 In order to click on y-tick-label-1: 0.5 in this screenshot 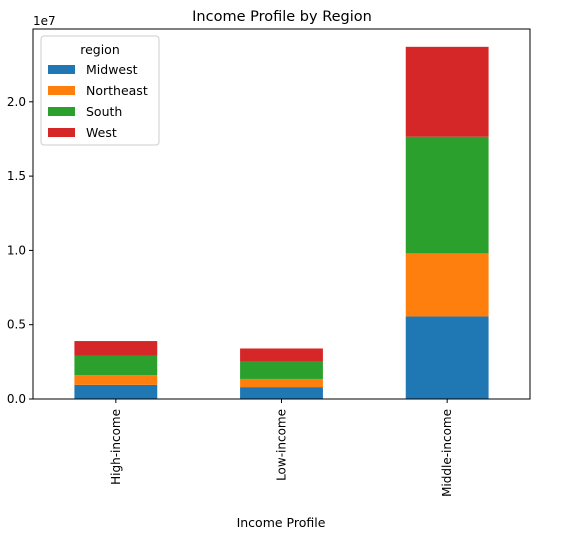, I will do `click(16, 325)`.